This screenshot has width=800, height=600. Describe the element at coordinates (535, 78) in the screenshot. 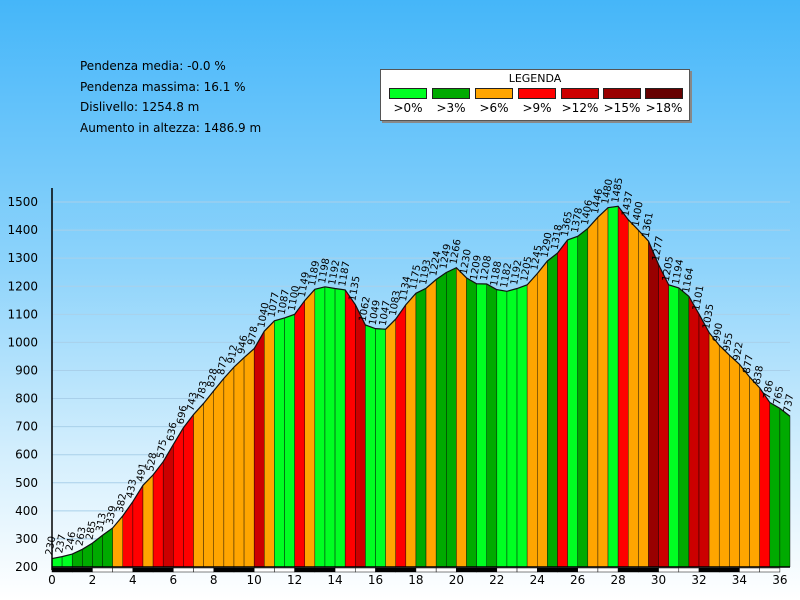

I see `legend-title: LEGENDA` at that location.